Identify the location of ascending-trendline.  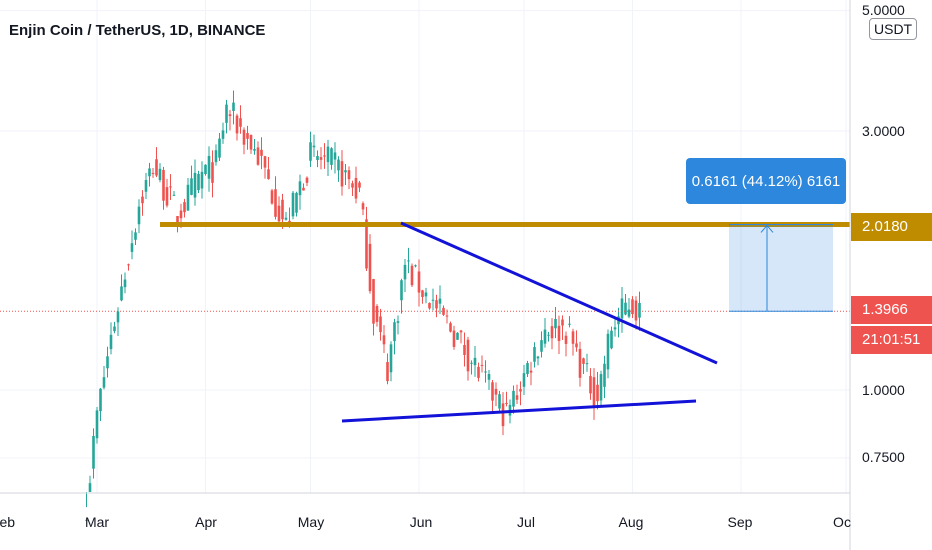
(519, 411).